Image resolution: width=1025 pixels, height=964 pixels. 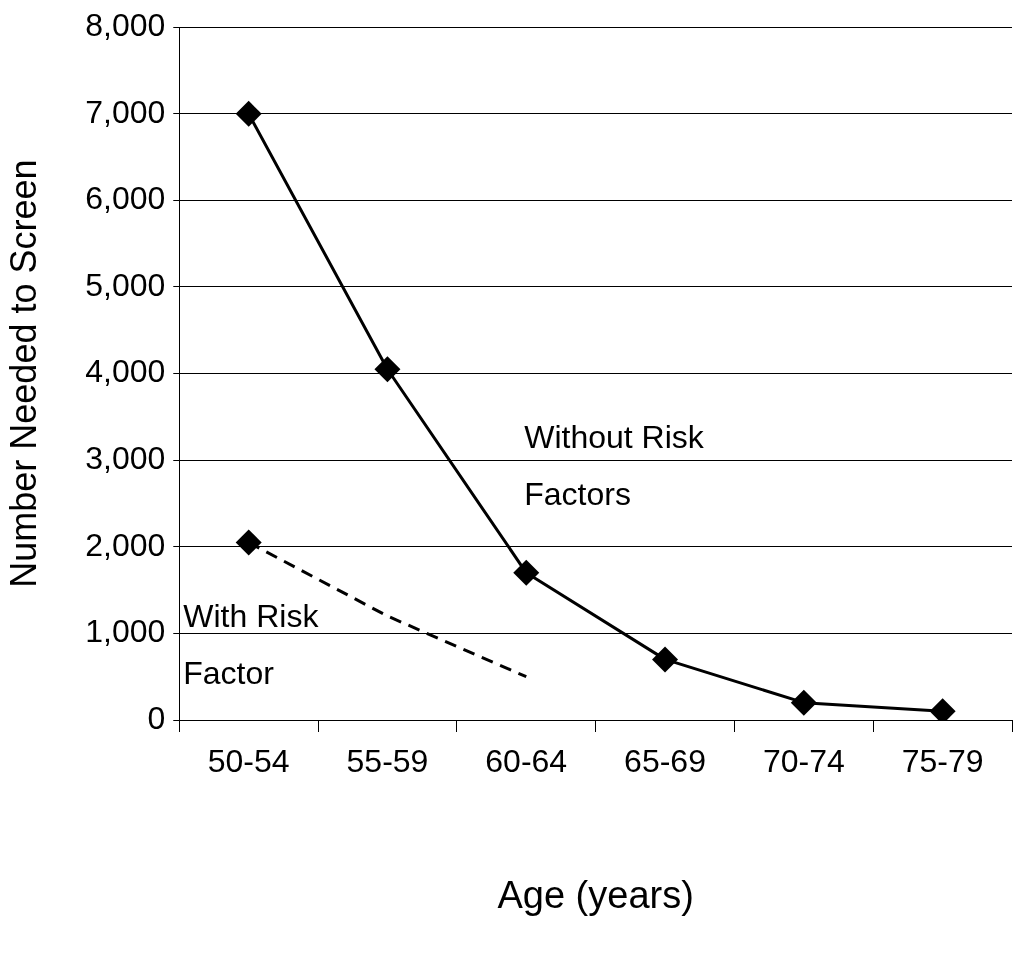 What do you see at coordinates (125, 371) in the screenshot?
I see `y-tick-label: 4,000` at bounding box center [125, 371].